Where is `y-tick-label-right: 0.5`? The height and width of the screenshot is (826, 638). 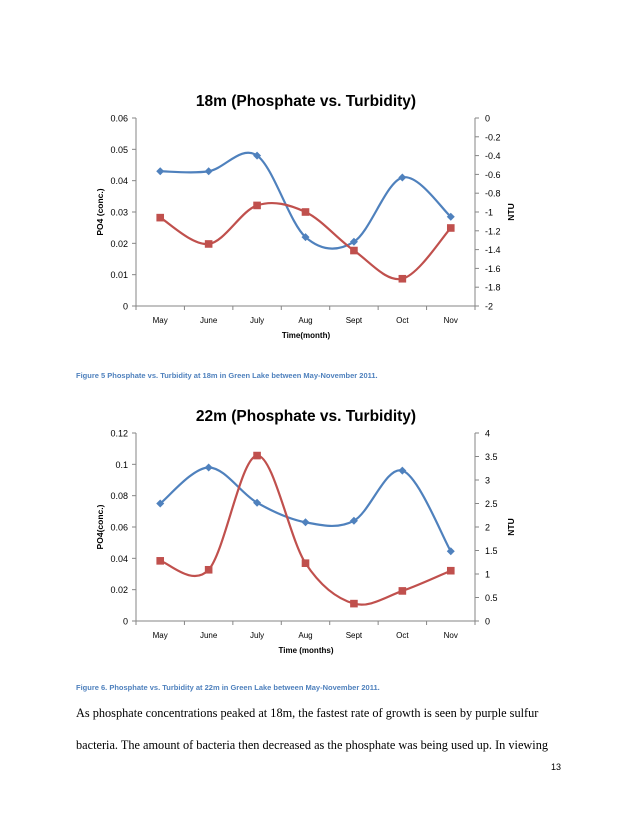 y-tick-label-right: 0.5 is located at coordinates (491, 598).